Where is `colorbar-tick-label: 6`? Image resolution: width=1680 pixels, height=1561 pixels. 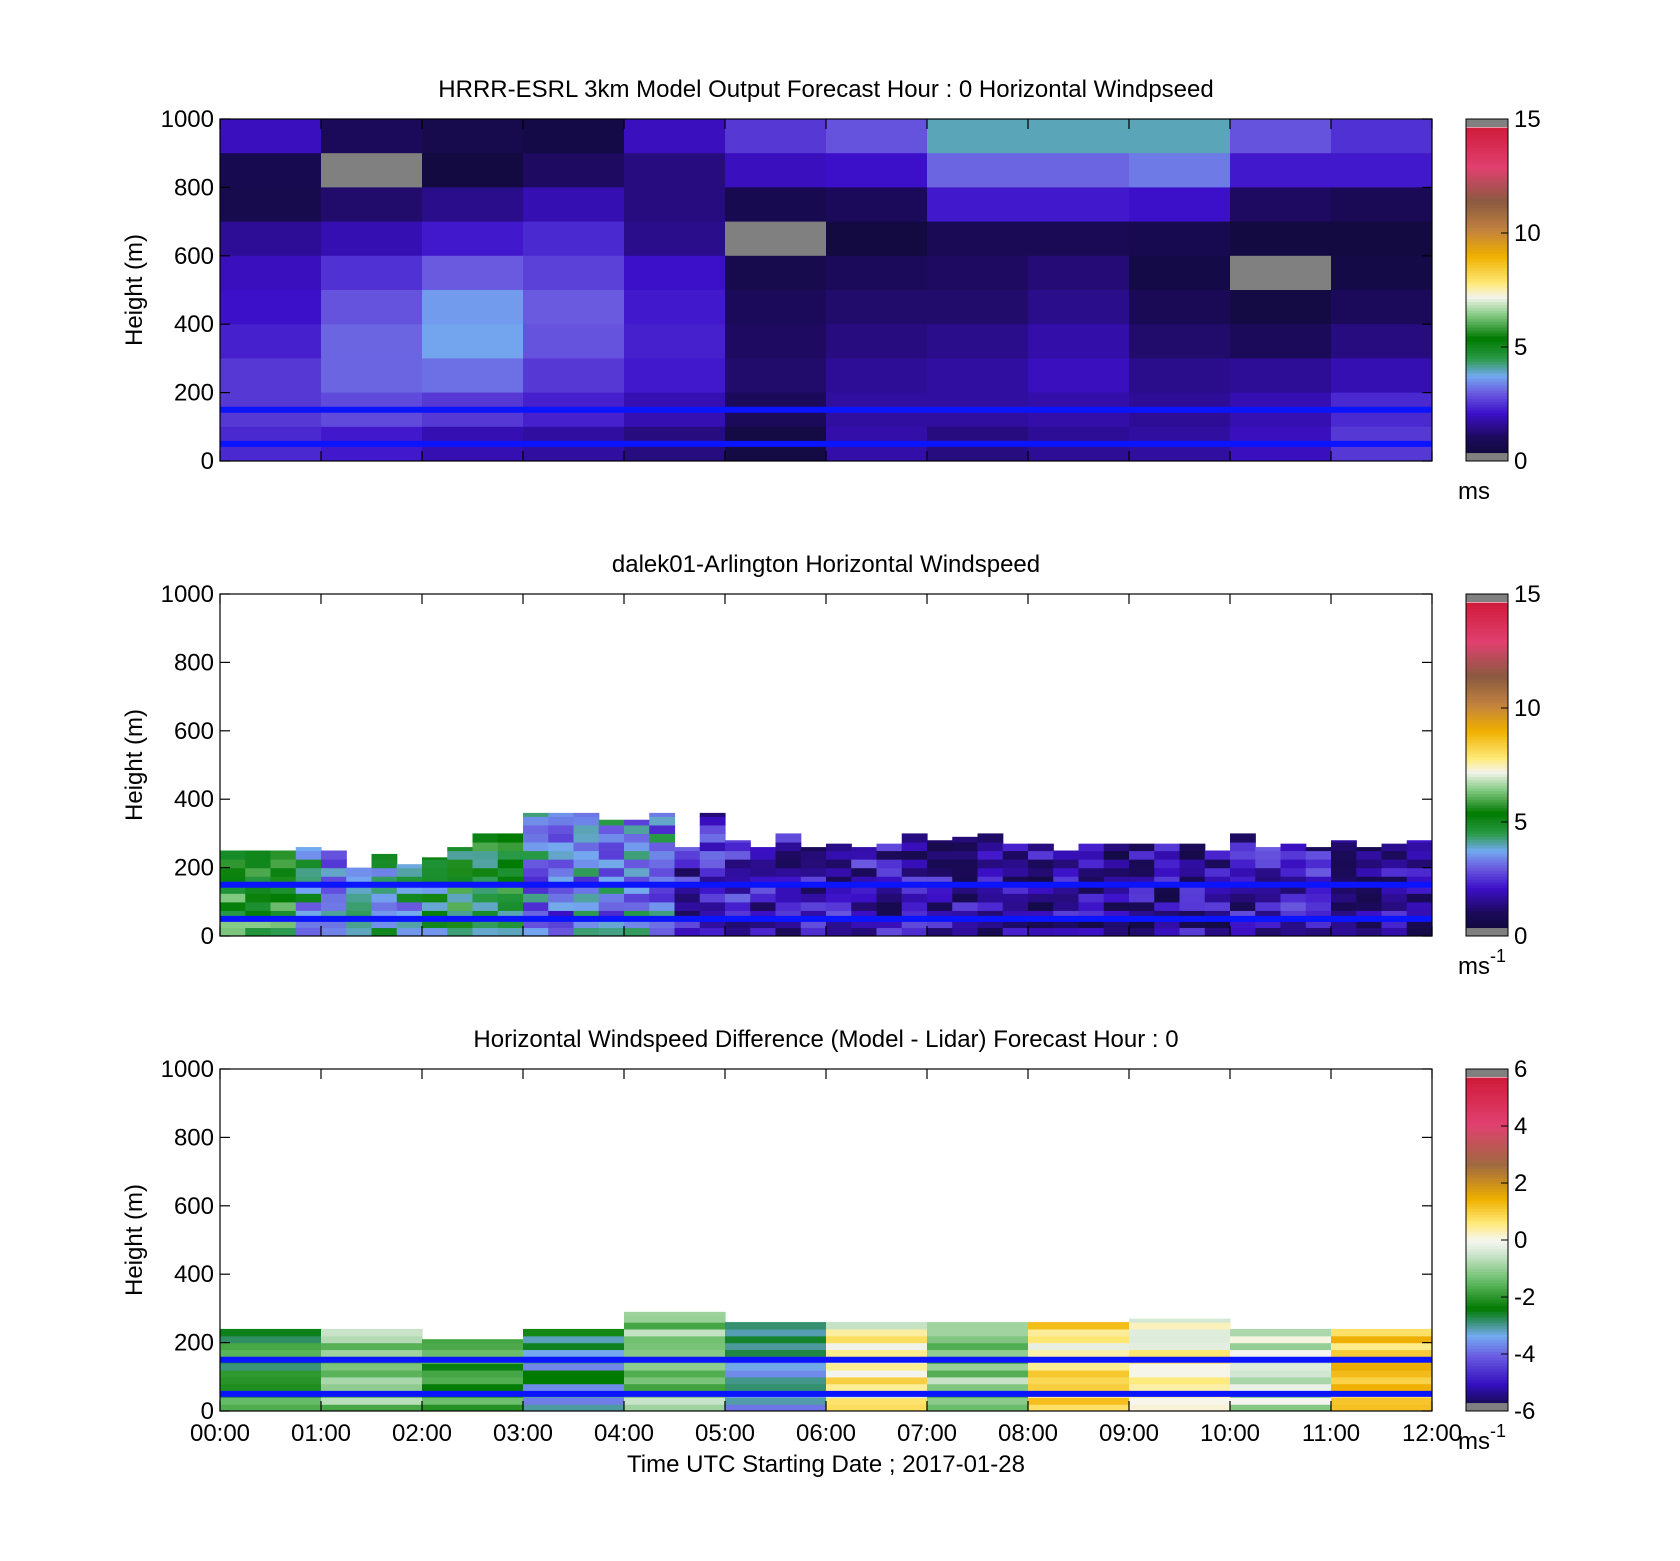
colorbar-tick-label: 6 is located at coordinates (1520, 1069).